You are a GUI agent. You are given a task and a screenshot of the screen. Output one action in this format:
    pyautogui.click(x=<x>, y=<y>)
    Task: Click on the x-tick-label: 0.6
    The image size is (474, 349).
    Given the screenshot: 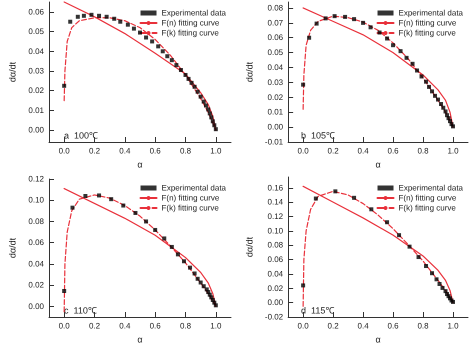 What is the action you would take?
    pyautogui.click(x=156, y=151)
    